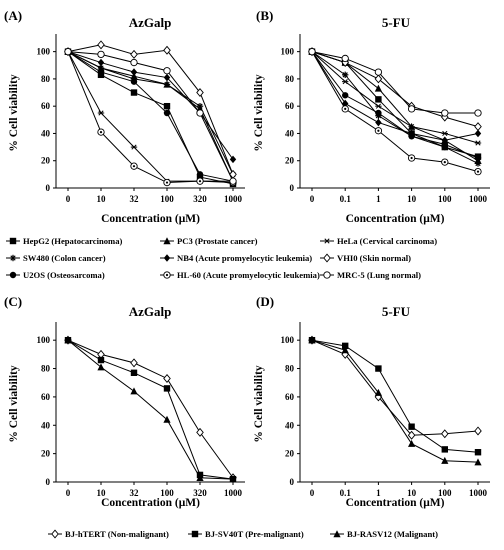  I want to click on panel-letter: (C), so click(13, 301).